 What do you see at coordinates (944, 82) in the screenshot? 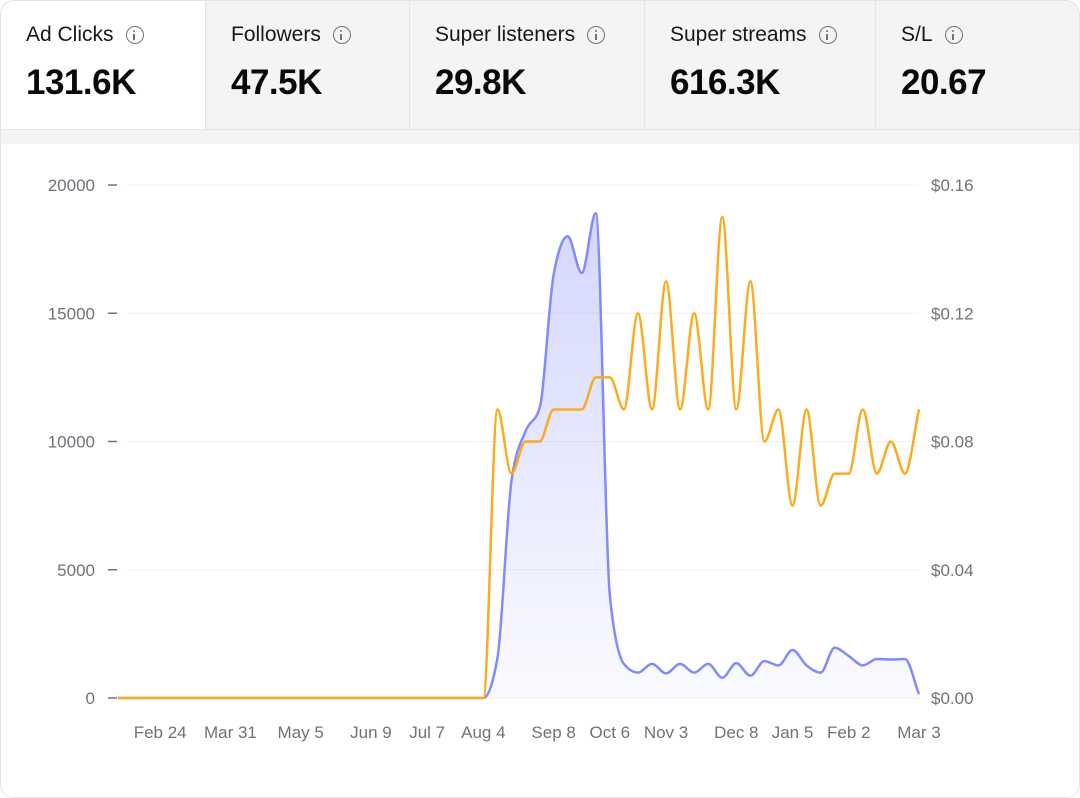
I see `tab-value: 20.67` at bounding box center [944, 82].